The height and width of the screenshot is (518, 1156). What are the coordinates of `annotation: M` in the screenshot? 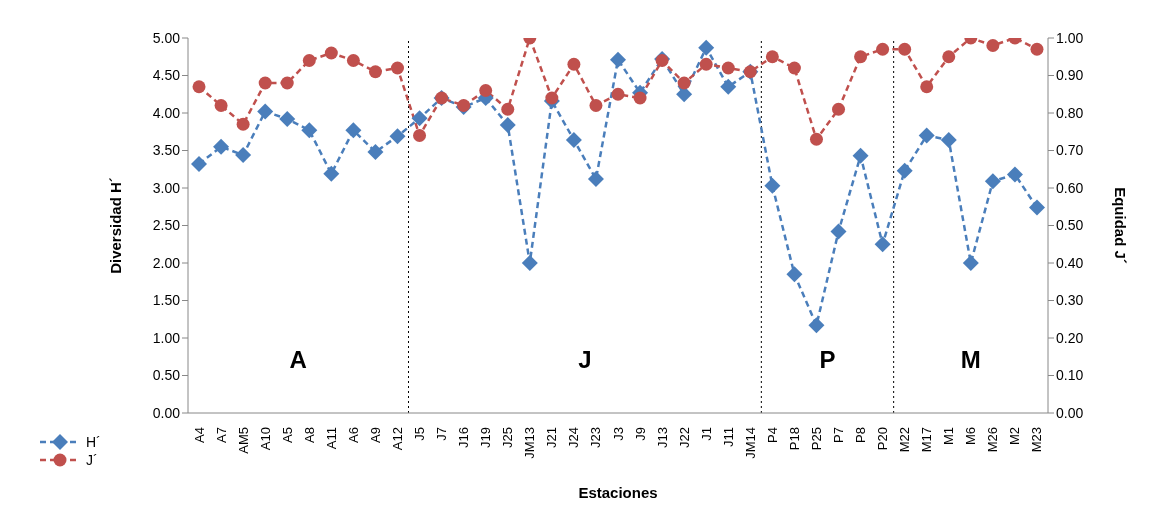 It's located at (970, 359).